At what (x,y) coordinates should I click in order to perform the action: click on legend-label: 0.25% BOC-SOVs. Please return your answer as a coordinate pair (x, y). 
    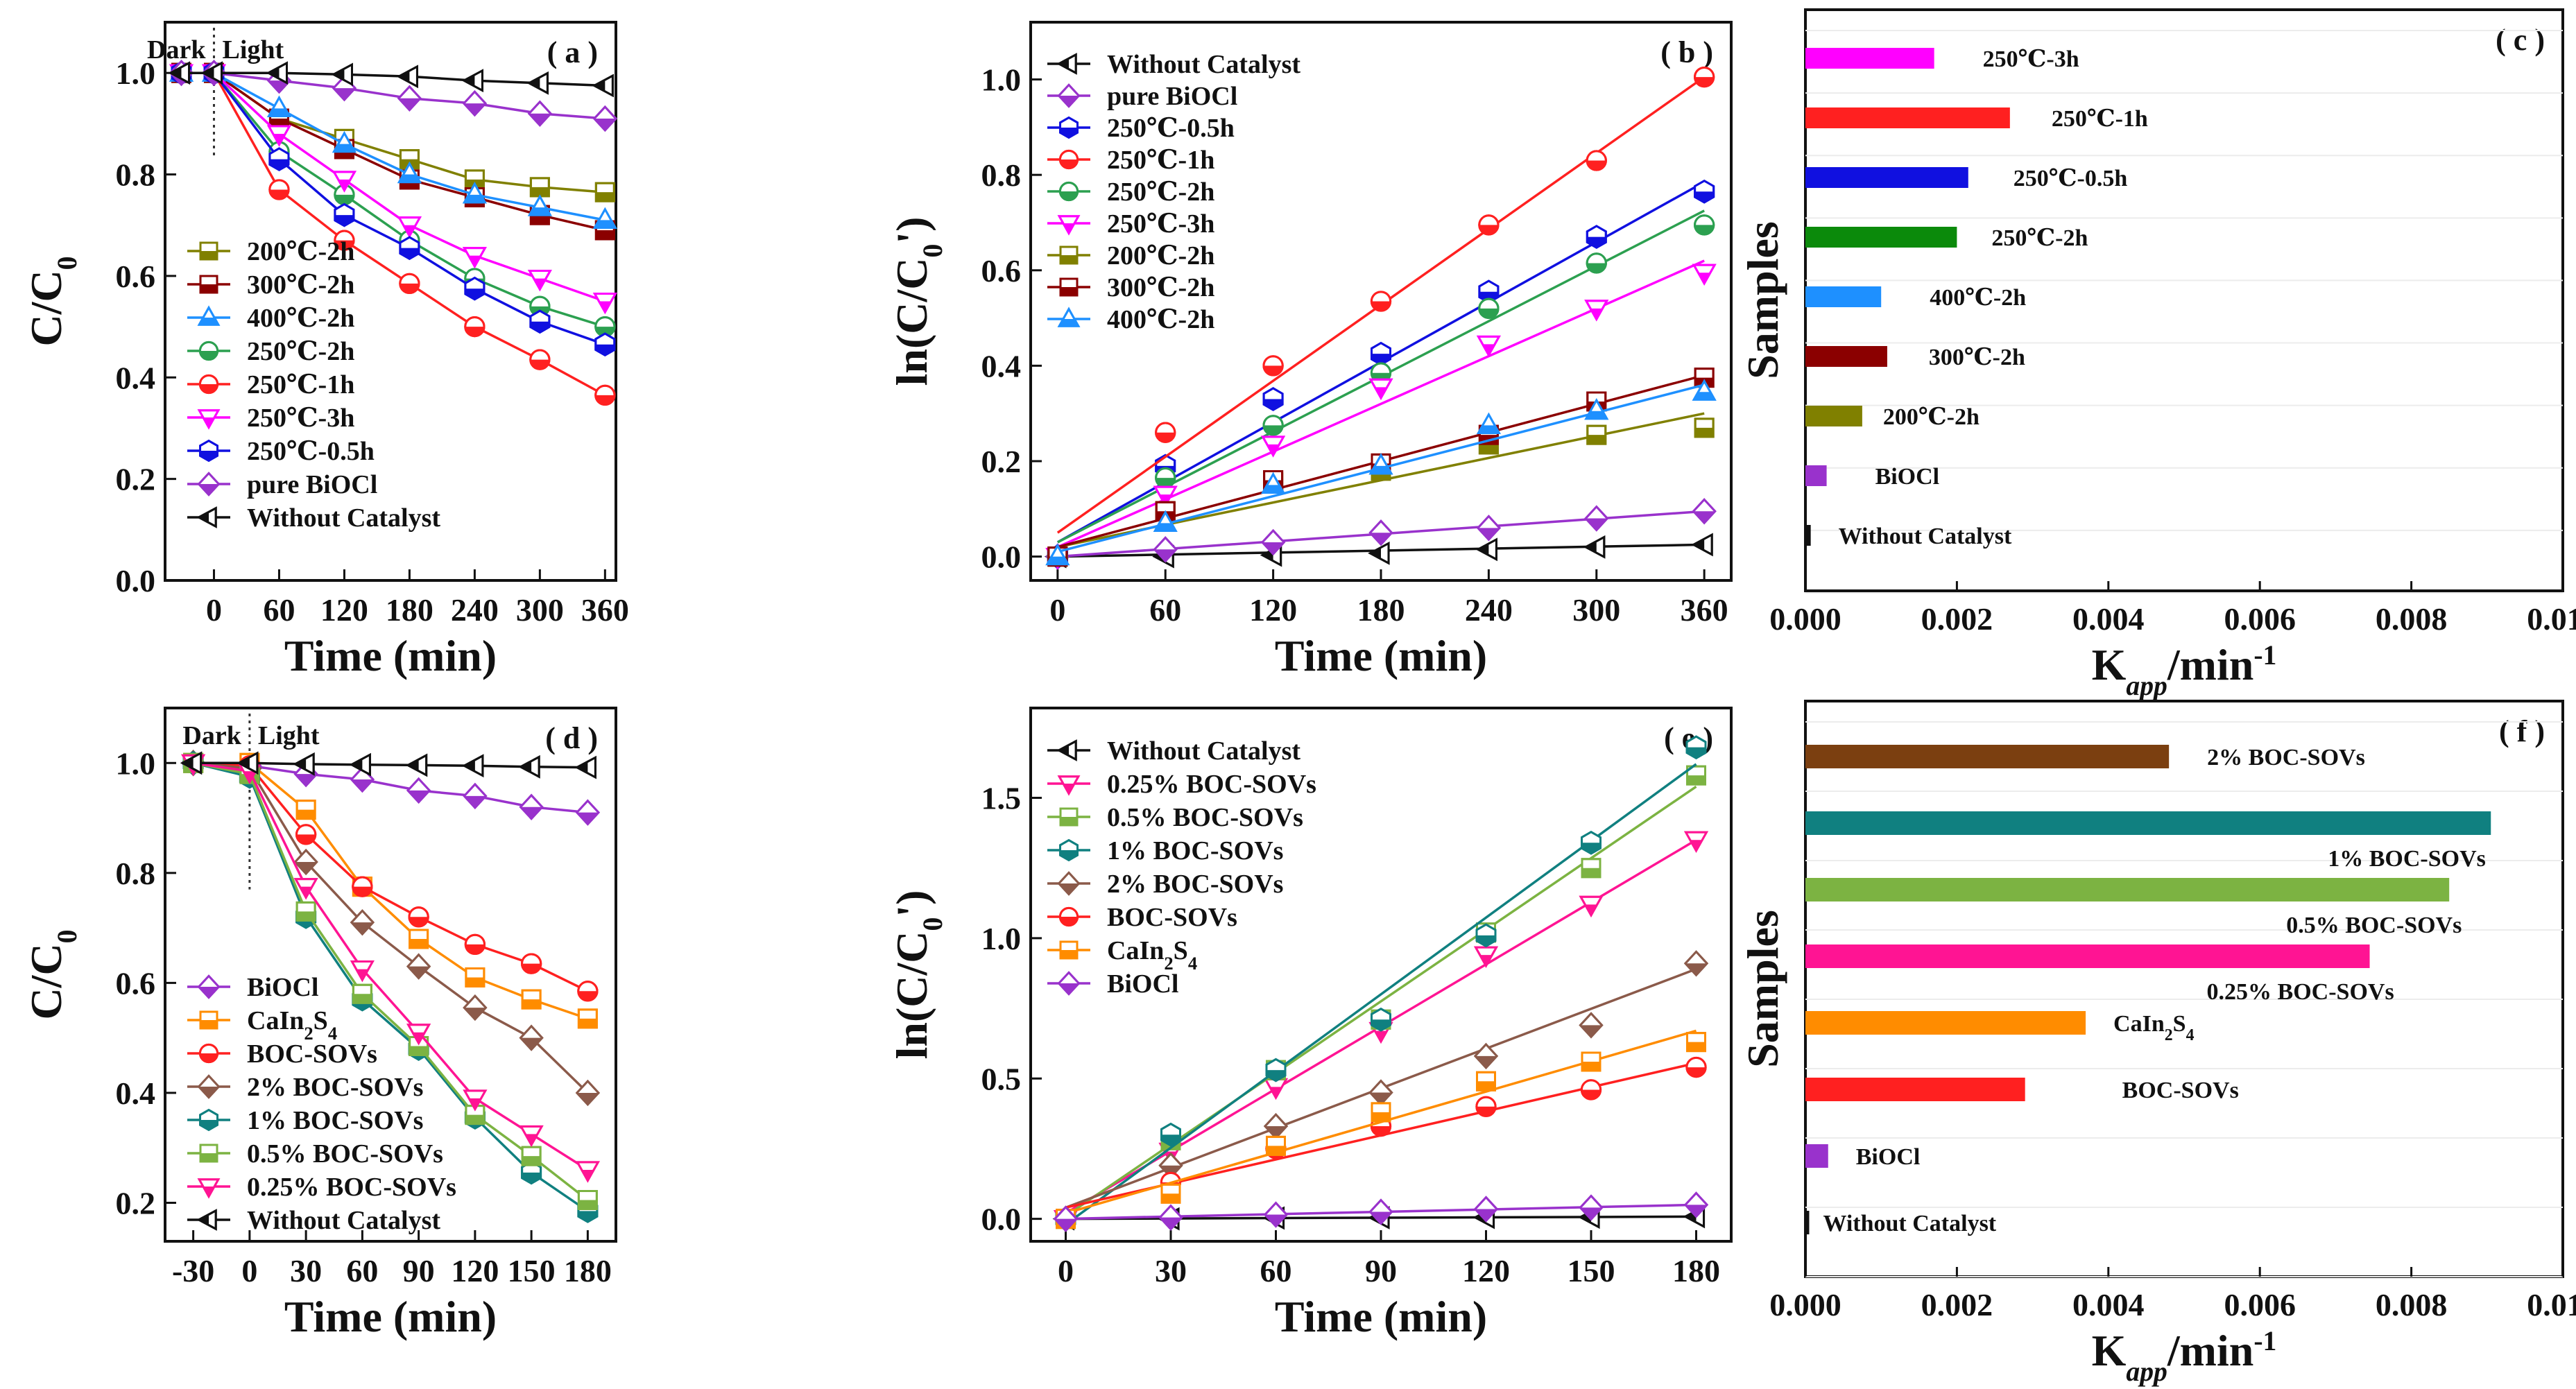
    Looking at the image, I should click on (1211, 784).